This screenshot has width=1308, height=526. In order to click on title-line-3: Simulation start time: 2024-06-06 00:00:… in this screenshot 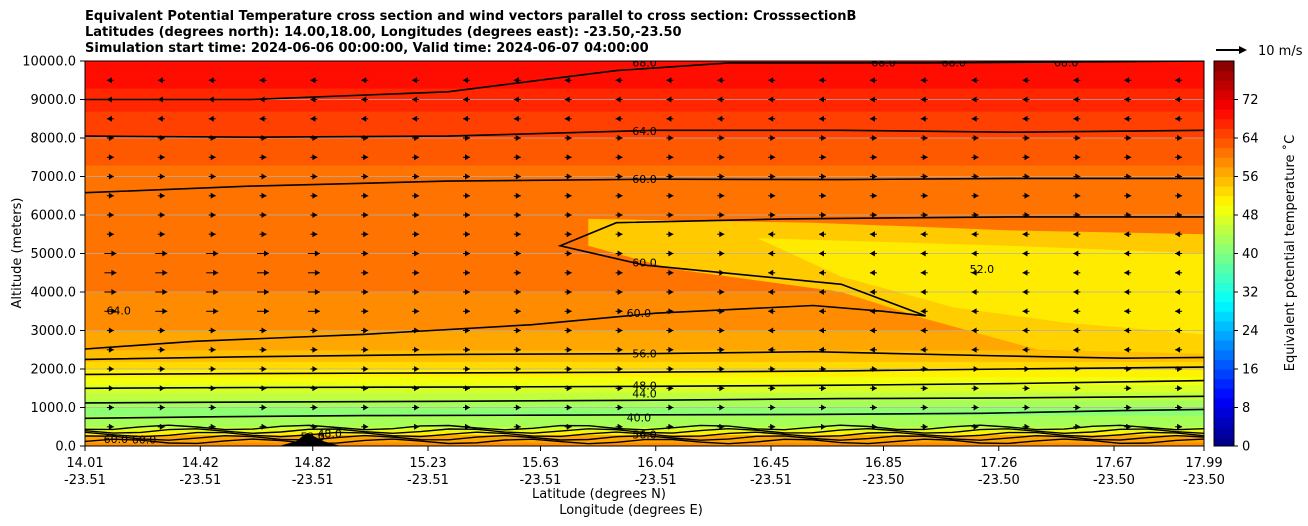, I will do `click(367, 48)`.